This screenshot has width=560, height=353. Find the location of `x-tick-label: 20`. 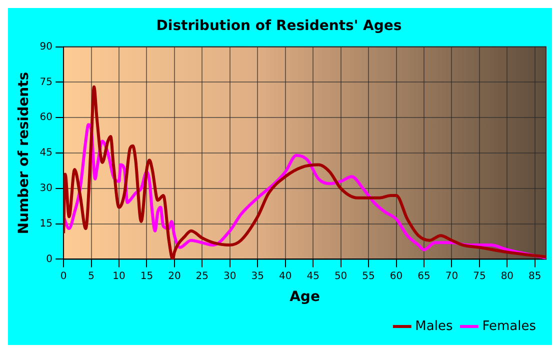

x-tick-label: 20 is located at coordinates (174, 276).